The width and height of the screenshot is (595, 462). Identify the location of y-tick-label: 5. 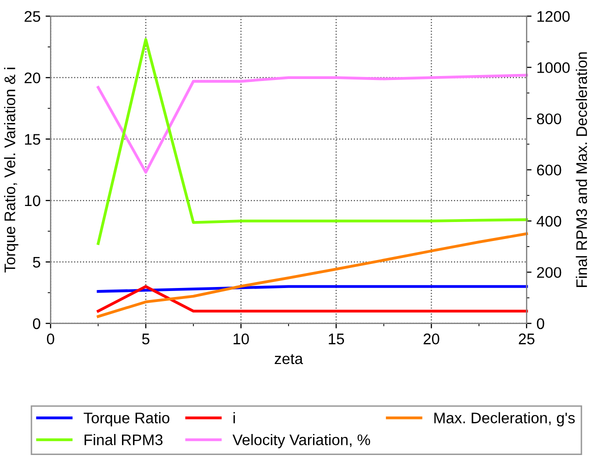
(36, 262).